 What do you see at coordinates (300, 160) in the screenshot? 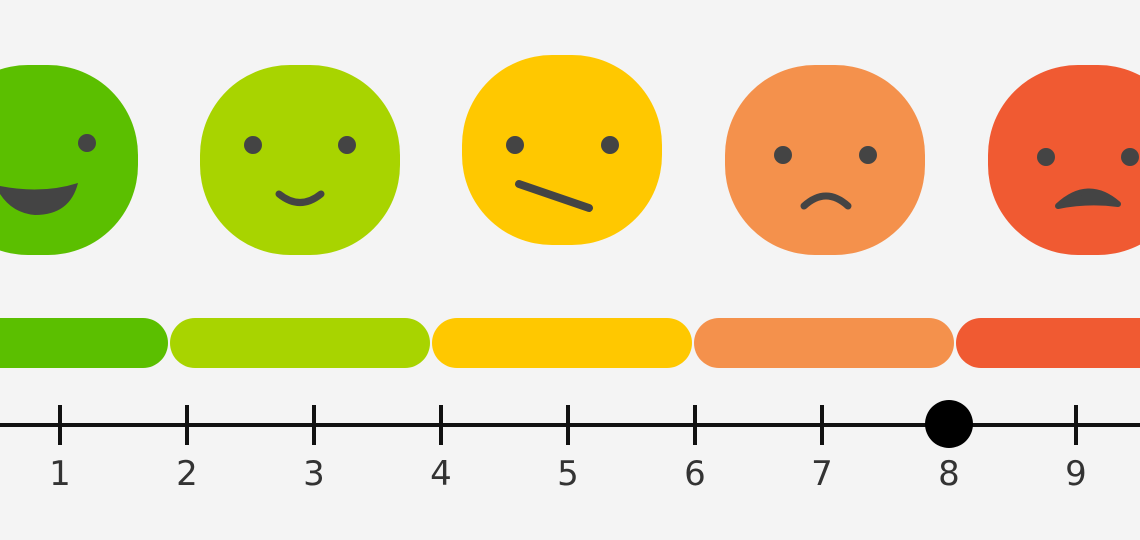
I see `face-happy` at bounding box center [300, 160].